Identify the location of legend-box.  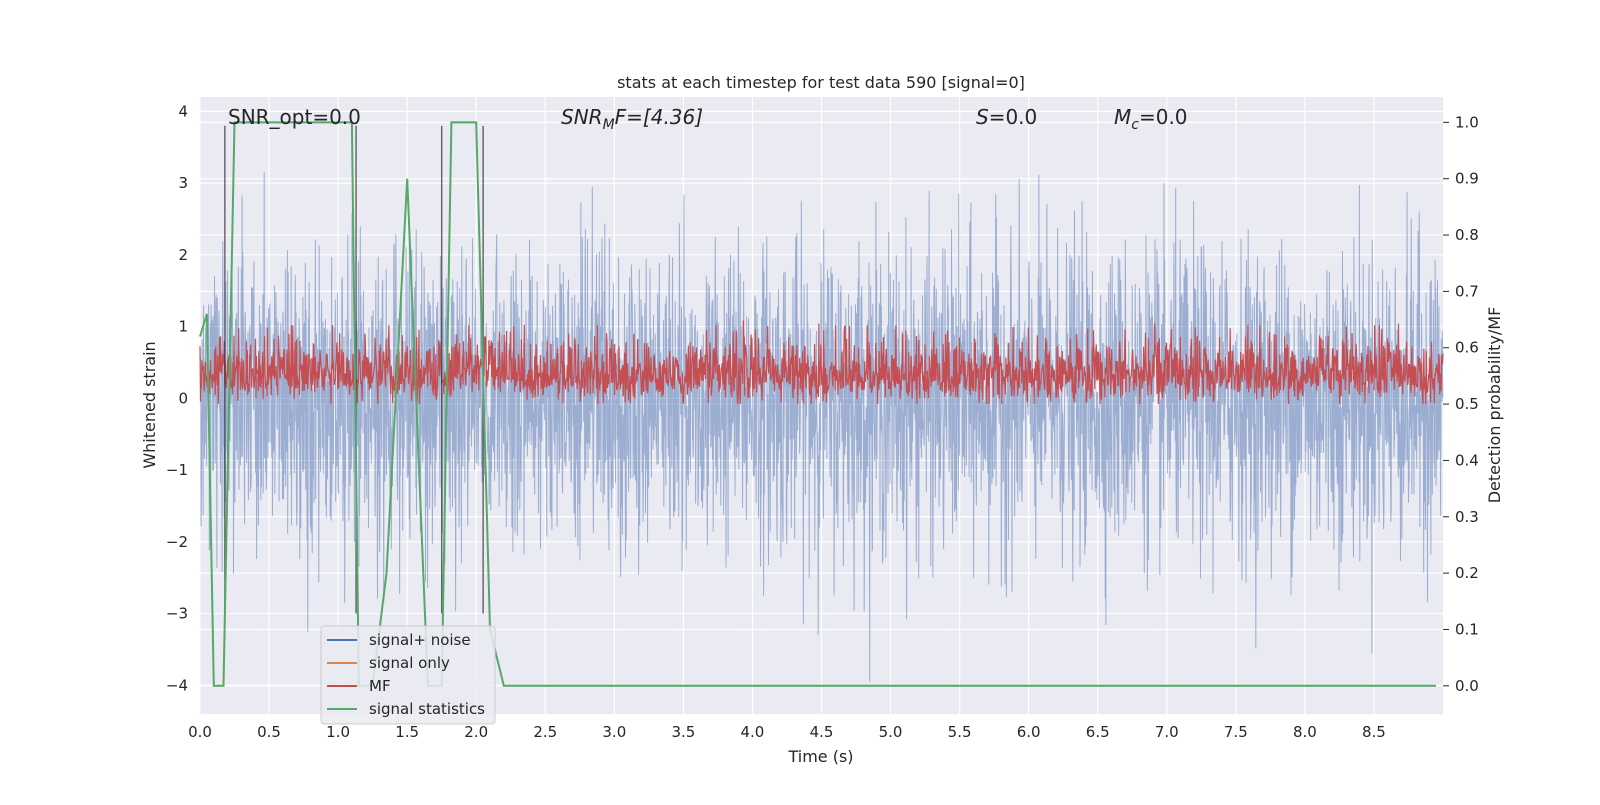
(408, 675).